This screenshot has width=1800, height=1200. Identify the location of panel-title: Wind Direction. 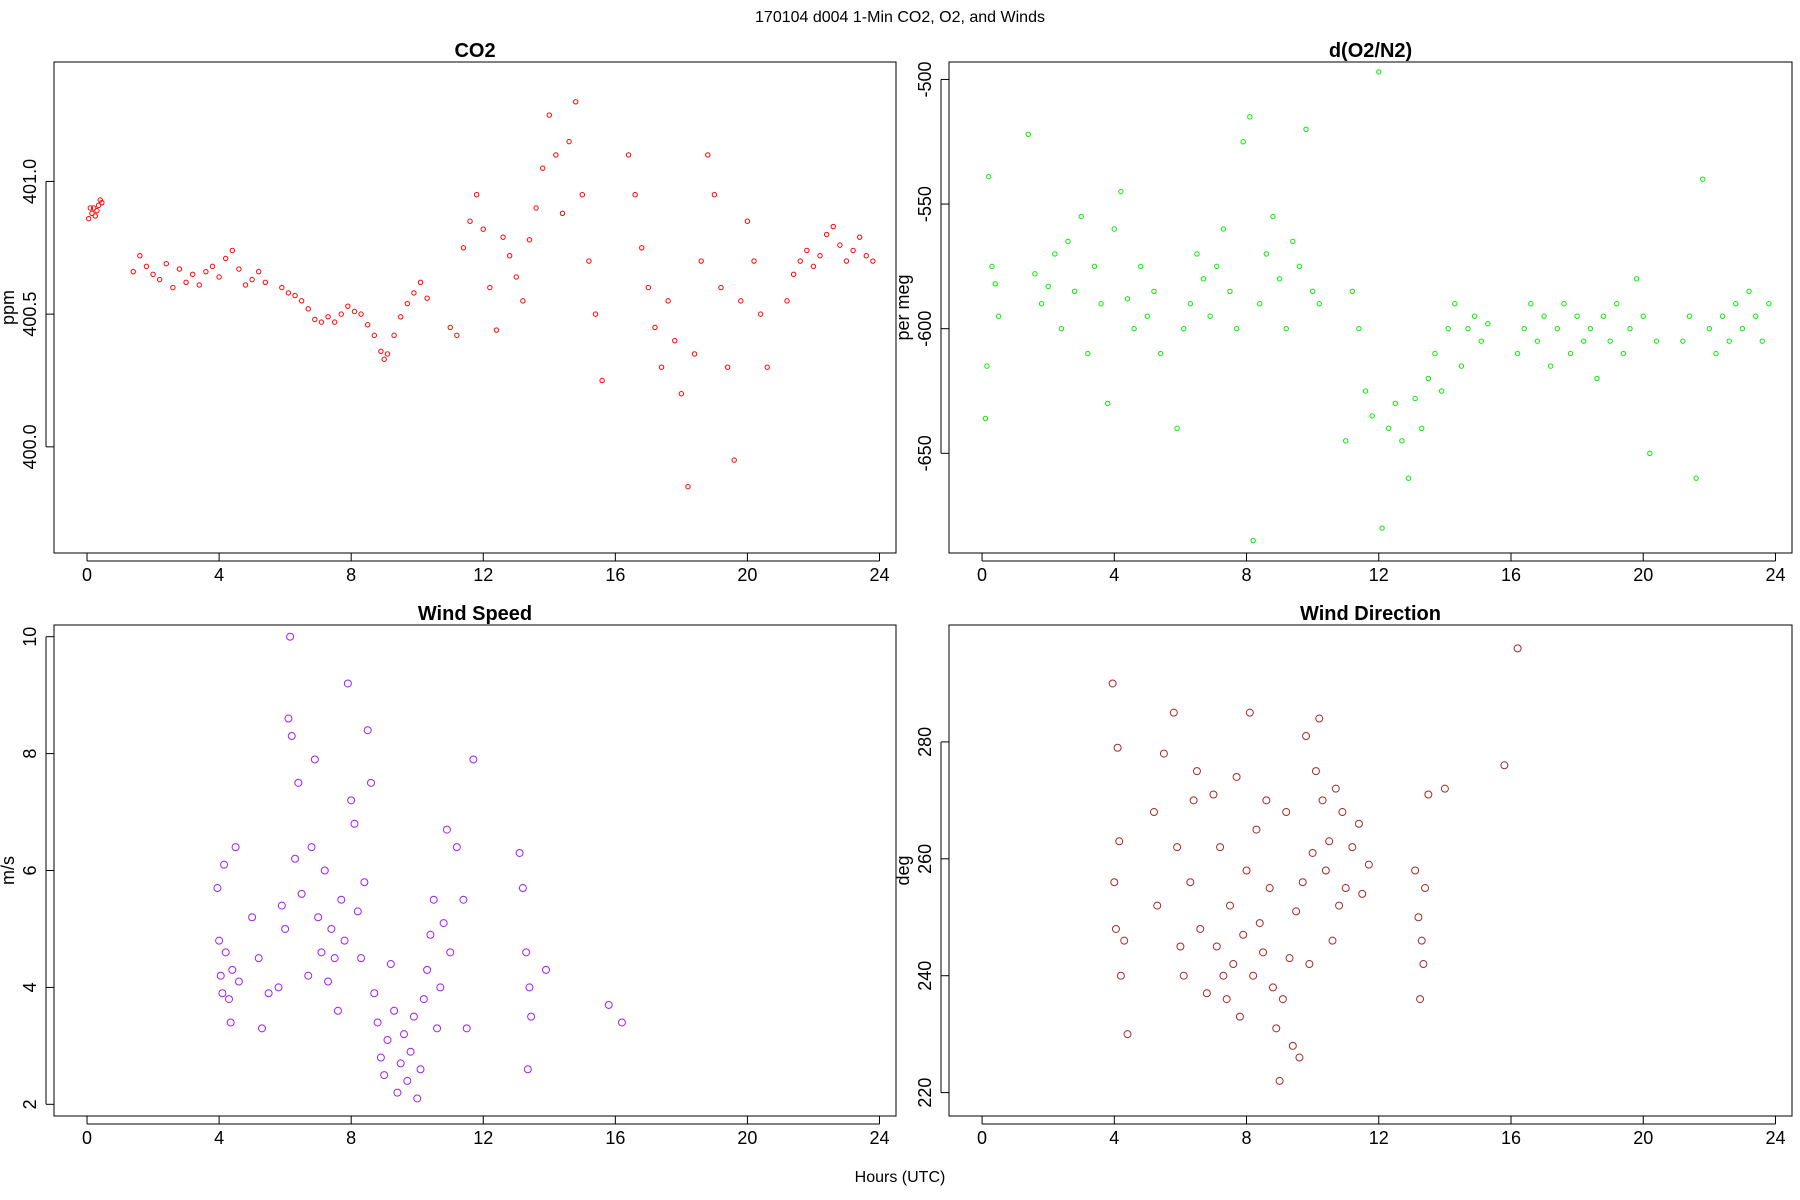
(1370, 614).